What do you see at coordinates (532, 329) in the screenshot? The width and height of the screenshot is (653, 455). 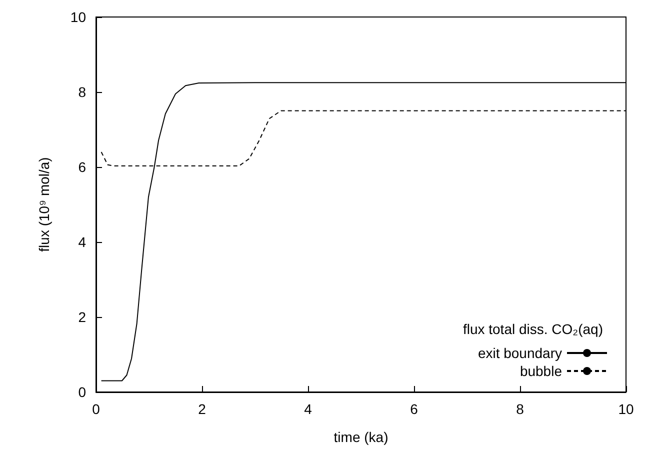 I see `legend-title: flux total diss. CO₂(aq)` at bounding box center [532, 329].